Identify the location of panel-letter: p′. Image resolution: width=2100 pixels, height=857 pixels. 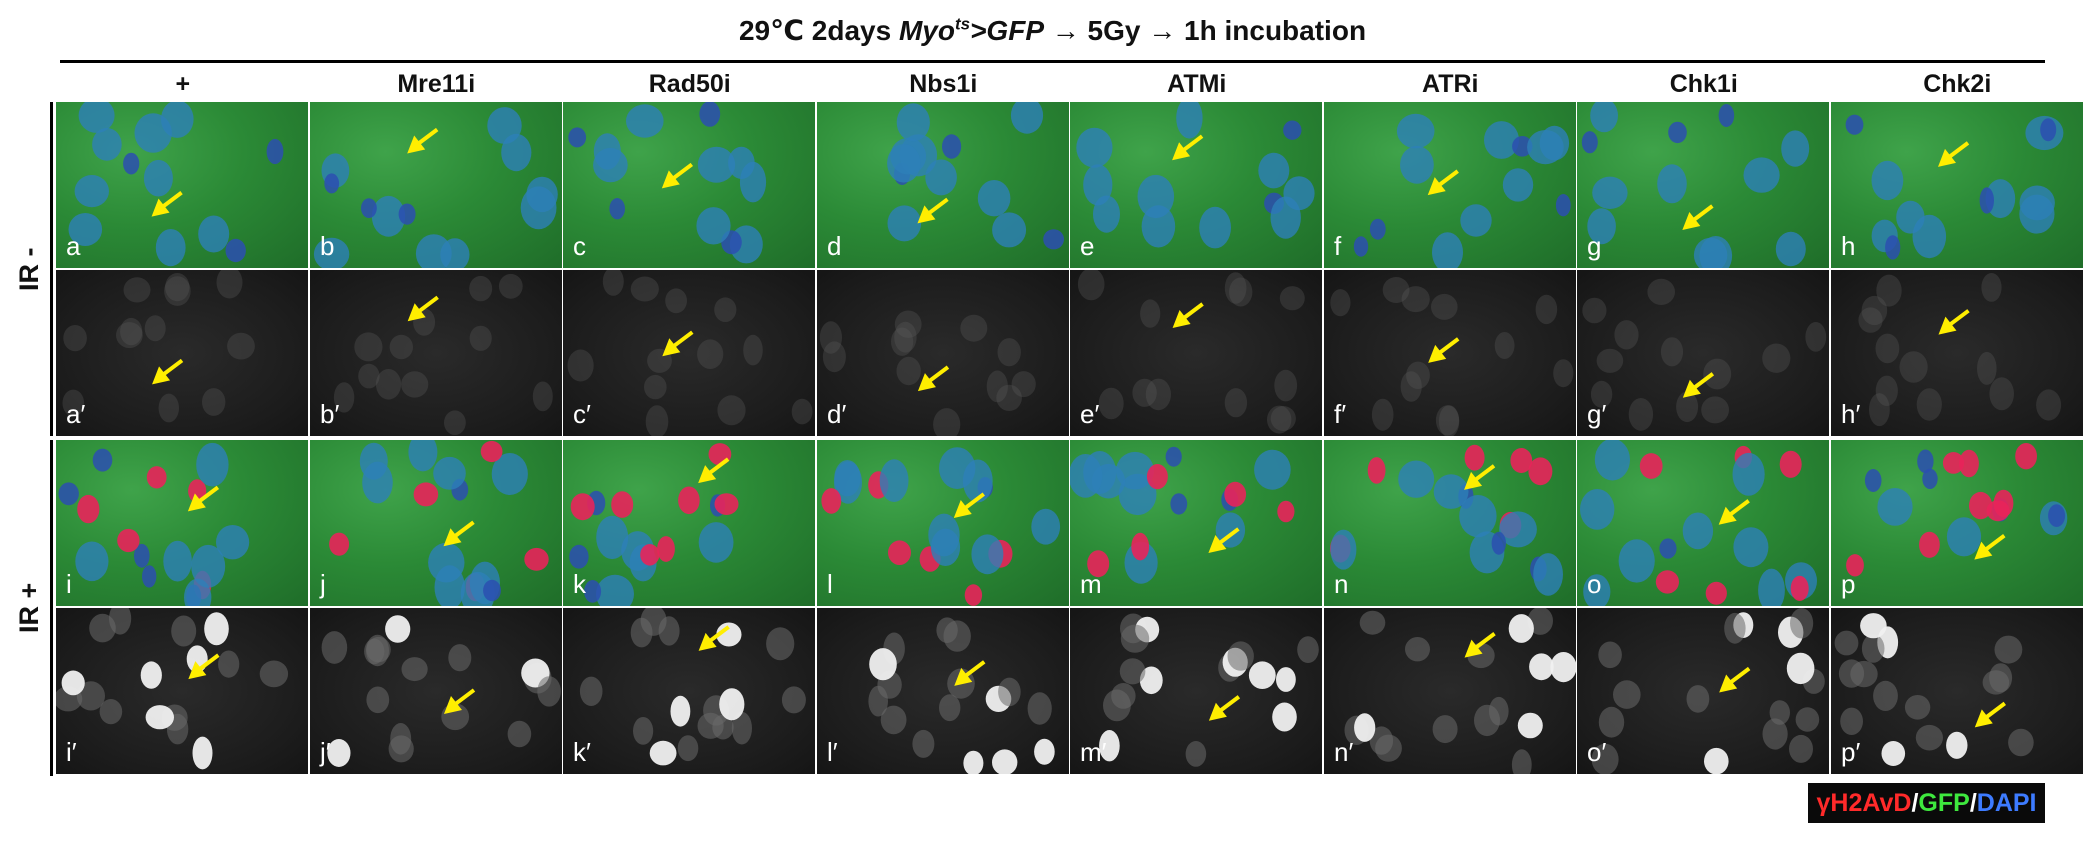
(1851, 752).